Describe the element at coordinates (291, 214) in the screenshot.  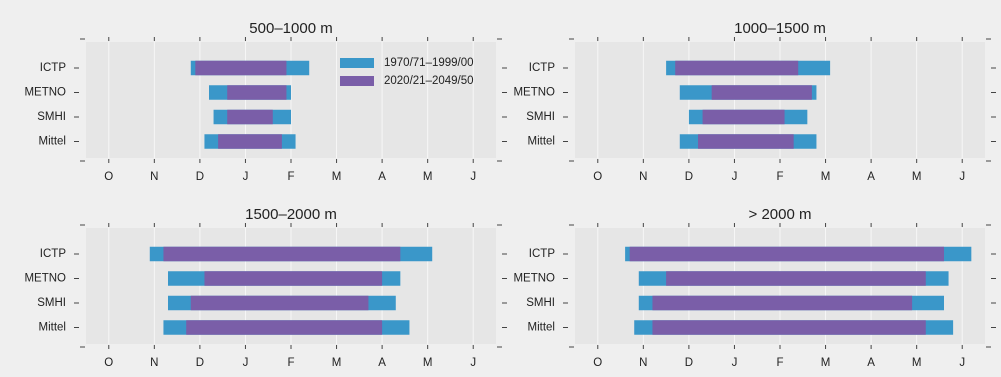
I see `panel-title: 1500–2000 m` at that location.